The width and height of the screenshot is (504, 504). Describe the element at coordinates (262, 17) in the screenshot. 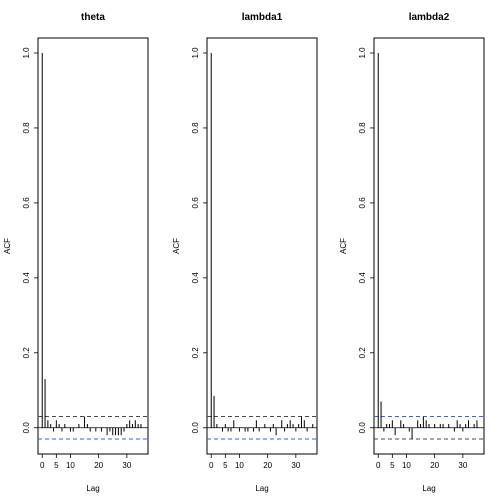

I see `chart-title: lambda1` at that location.